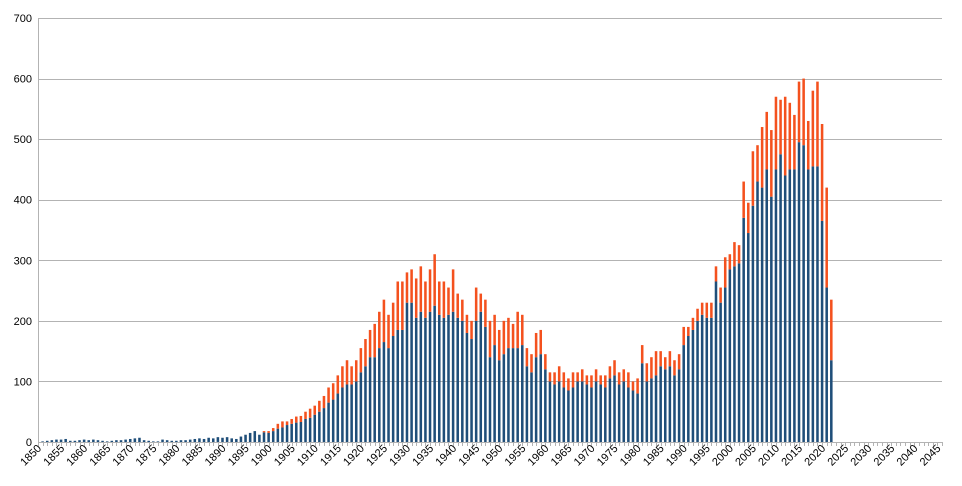 This screenshot has height=486, width=962. What do you see at coordinates (545, 405) in the screenshot?
I see `bar-series1-1960` at bounding box center [545, 405].